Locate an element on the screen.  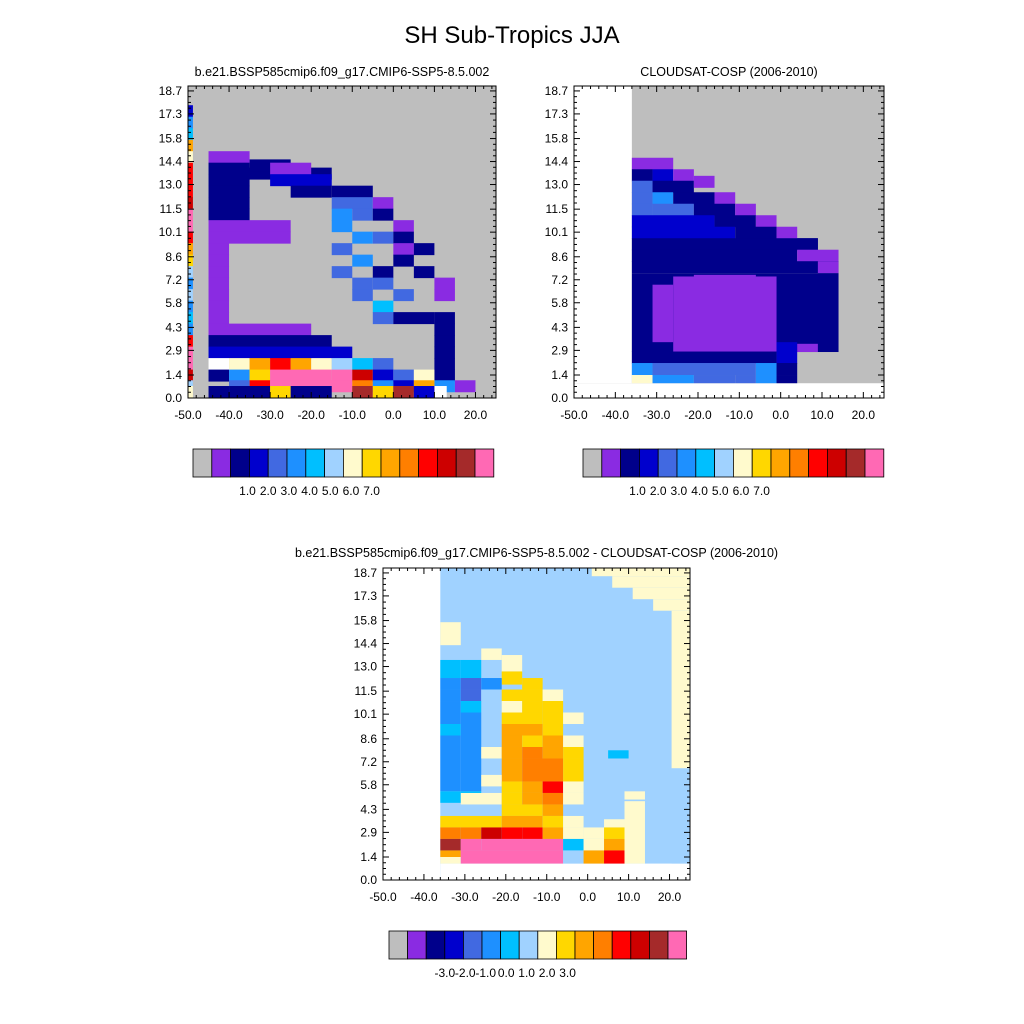
y-tick-label: 14.4 is located at coordinates (366, 644).